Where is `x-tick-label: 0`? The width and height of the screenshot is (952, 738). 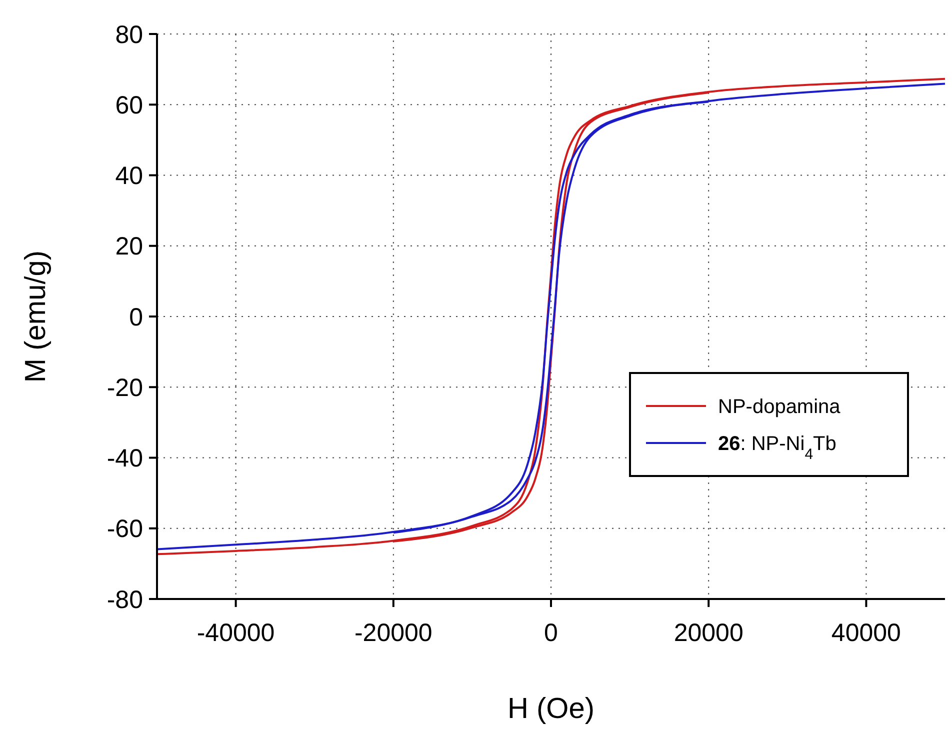
x-tick-label: 0 is located at coordinates (551, 633).